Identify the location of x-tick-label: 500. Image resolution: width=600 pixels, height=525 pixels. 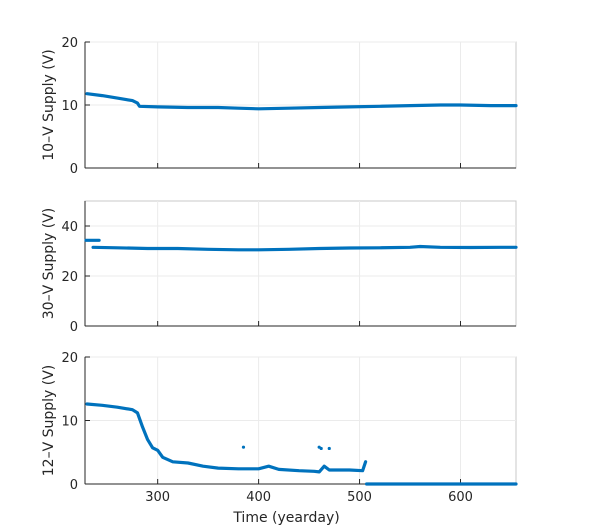
(359, 497).